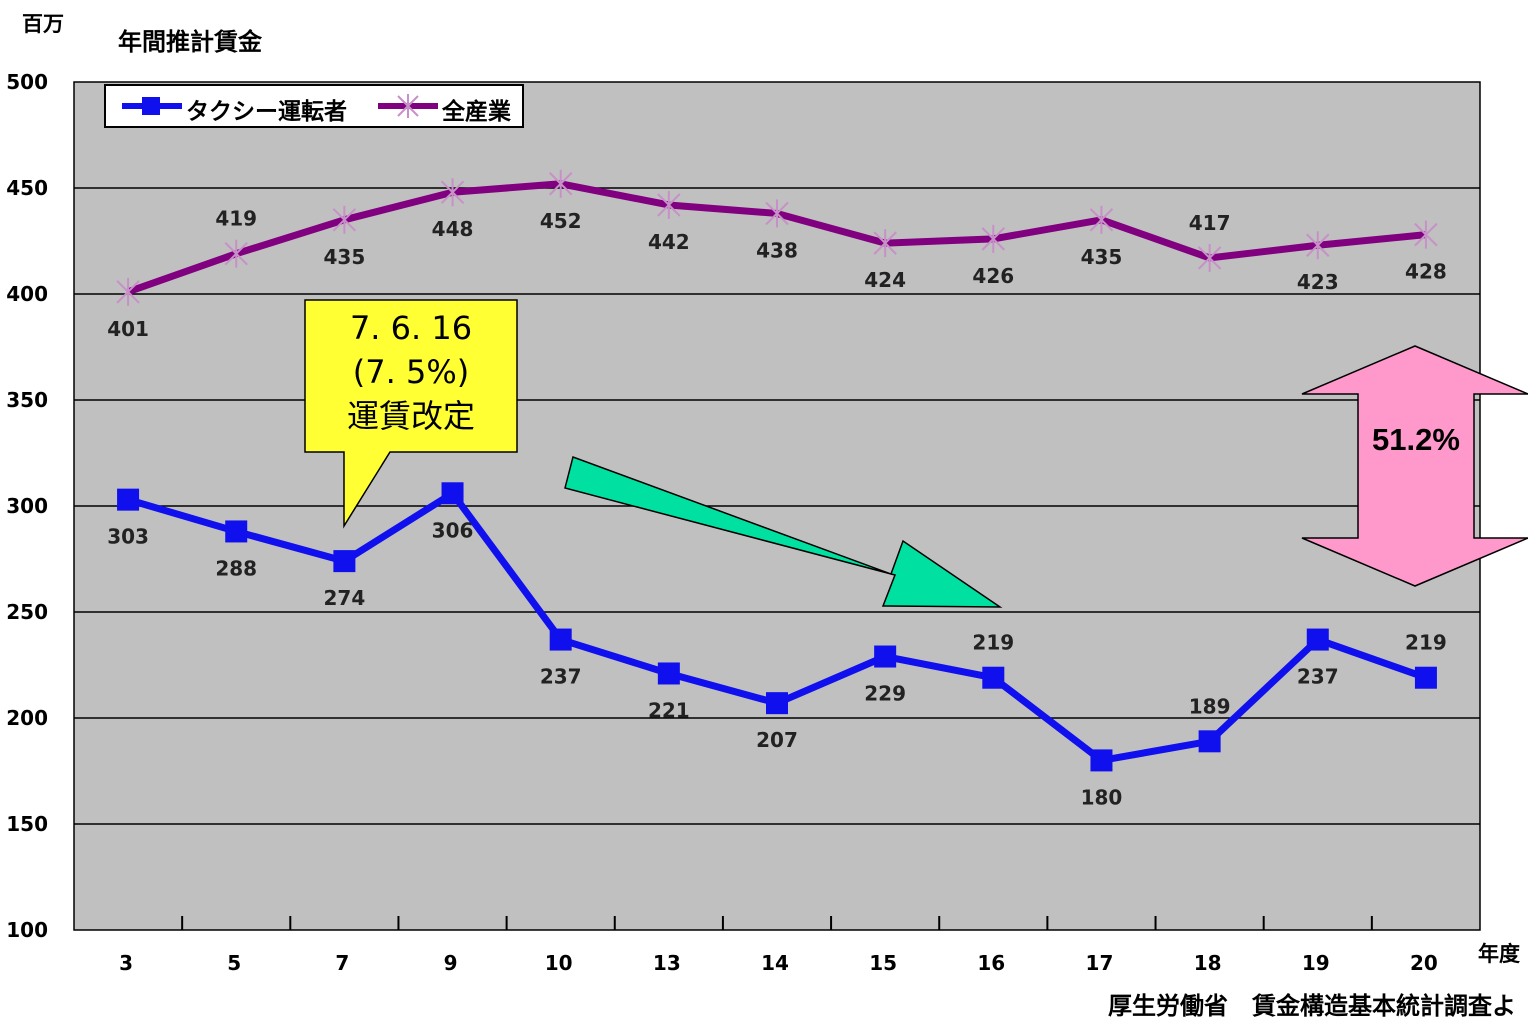 The height and width of the screenshot is (1021, 1528). Describe the element at coordinates (775, 963) in the screenshot. I see `x-tick-label: 14` at that location.